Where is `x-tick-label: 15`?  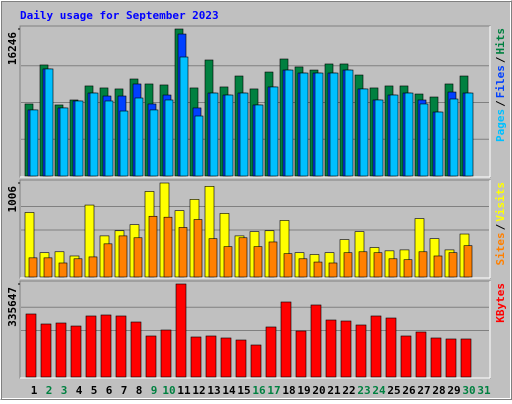
x-tick-label: 15 is located at coordinates (243, 390).